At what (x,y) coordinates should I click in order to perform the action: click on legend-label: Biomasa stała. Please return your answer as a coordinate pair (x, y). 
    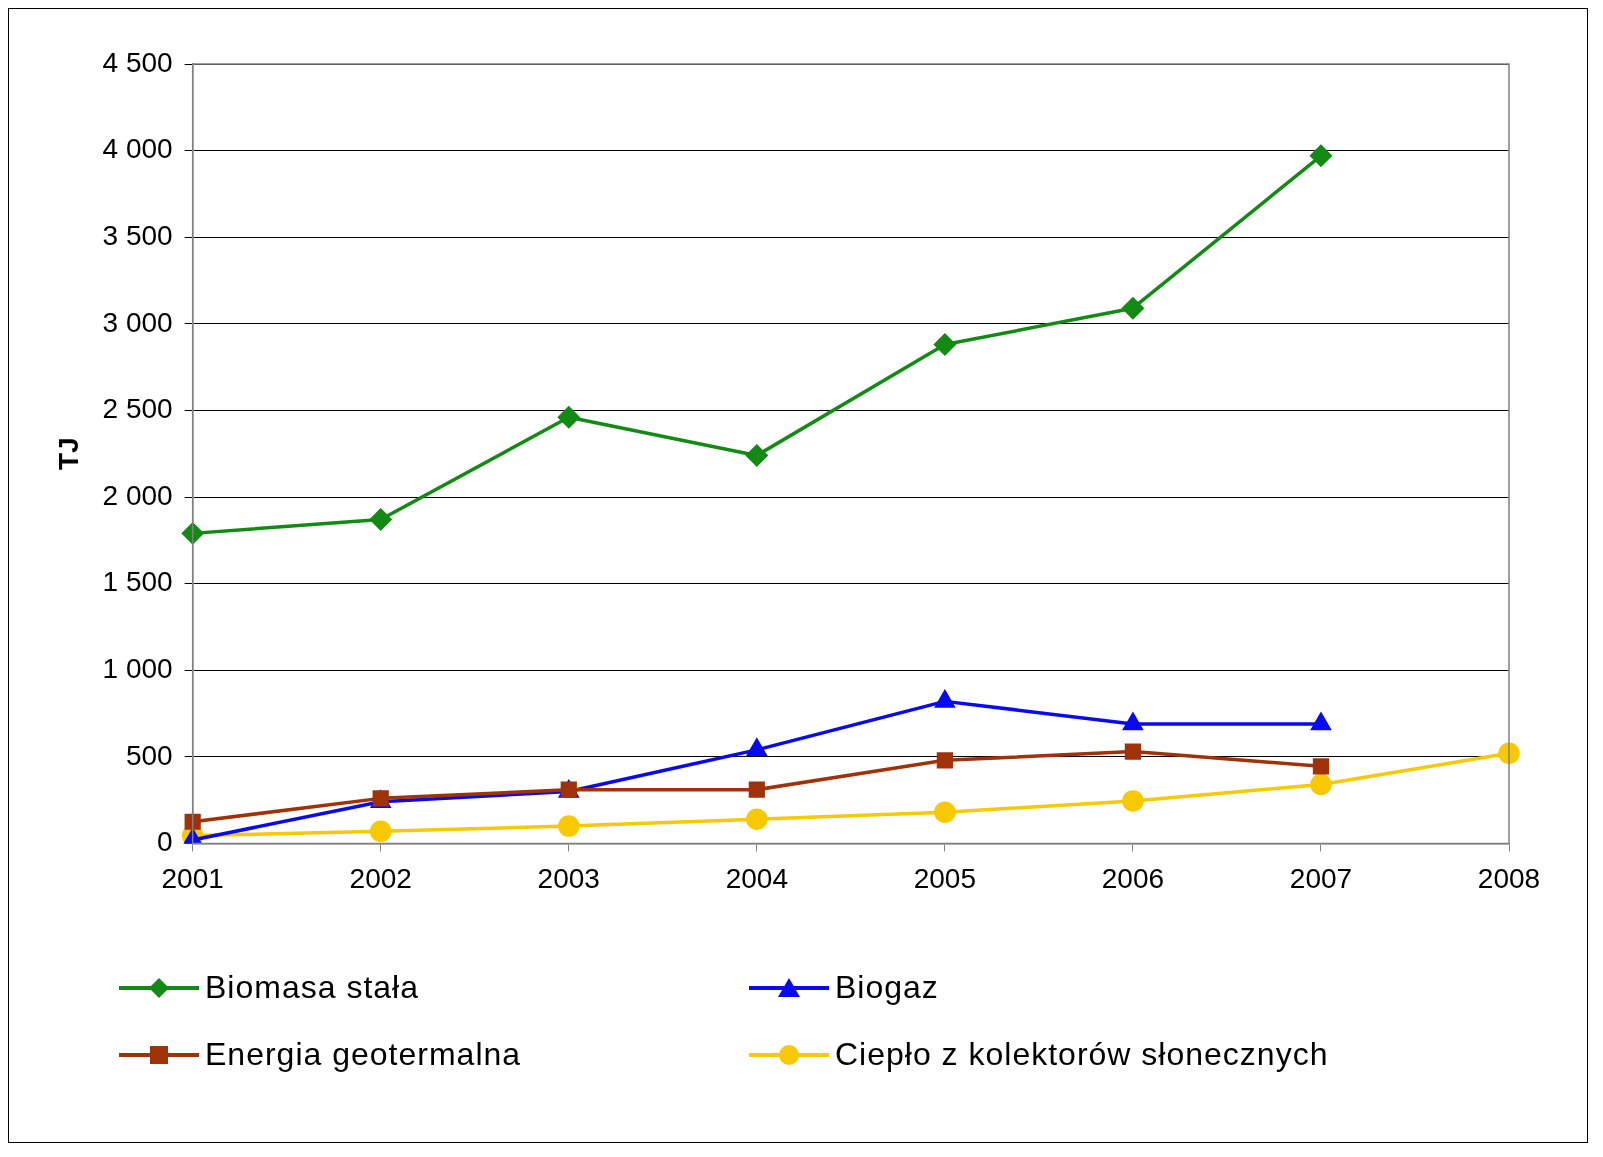
    Looking at the image, I should click on (312, 987).